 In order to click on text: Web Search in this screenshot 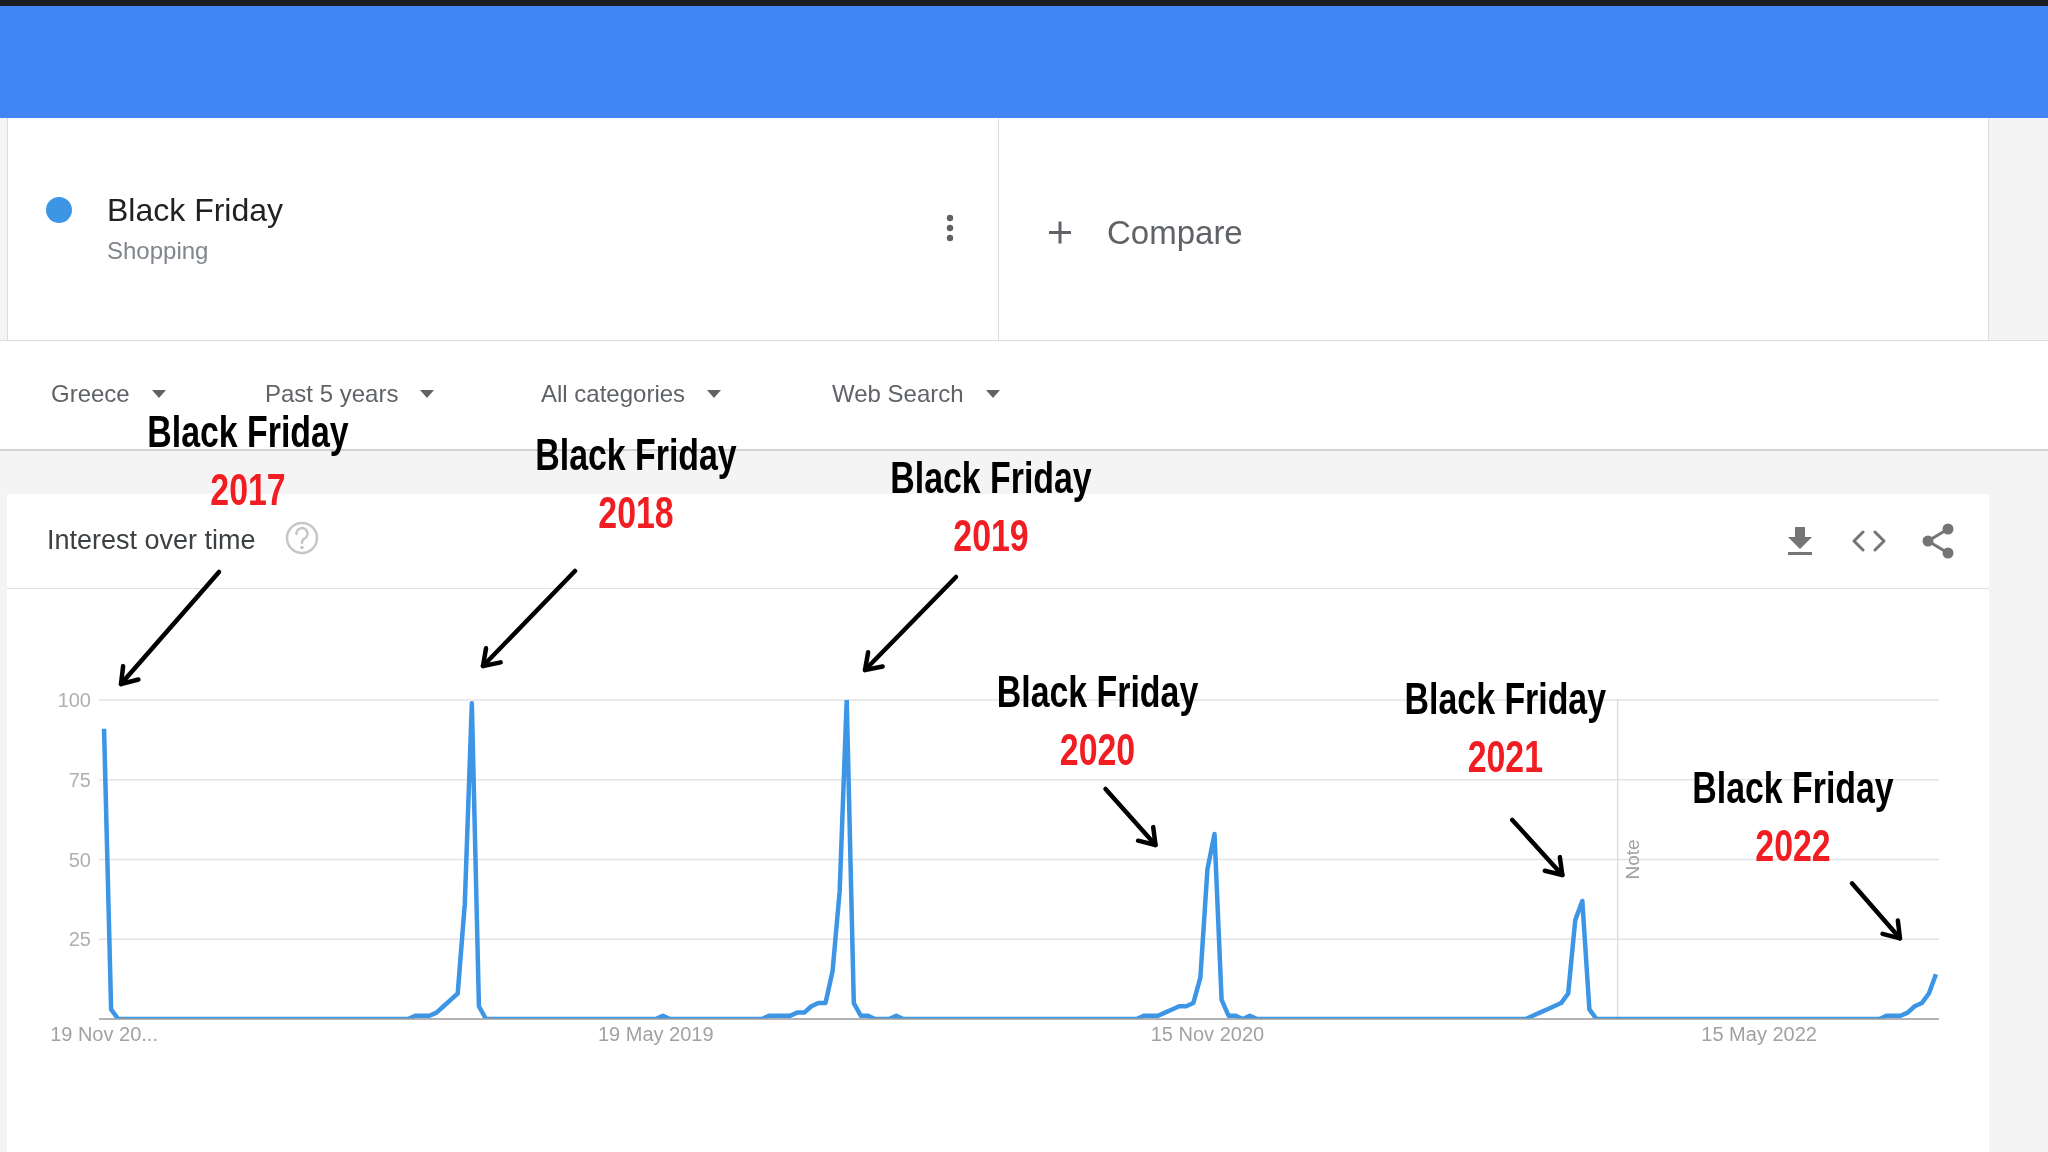, I will do `click(898, 393)`.